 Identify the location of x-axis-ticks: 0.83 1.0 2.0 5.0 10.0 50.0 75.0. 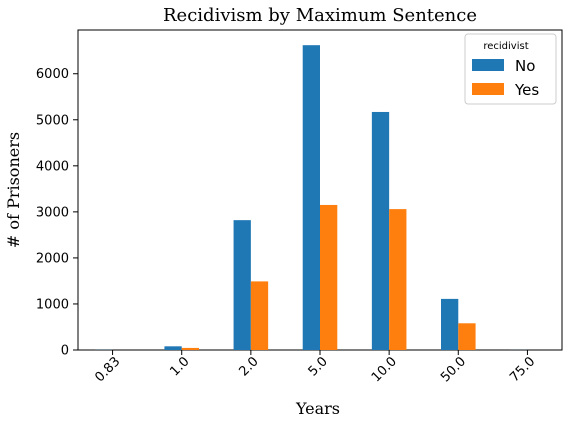
(315, 367).